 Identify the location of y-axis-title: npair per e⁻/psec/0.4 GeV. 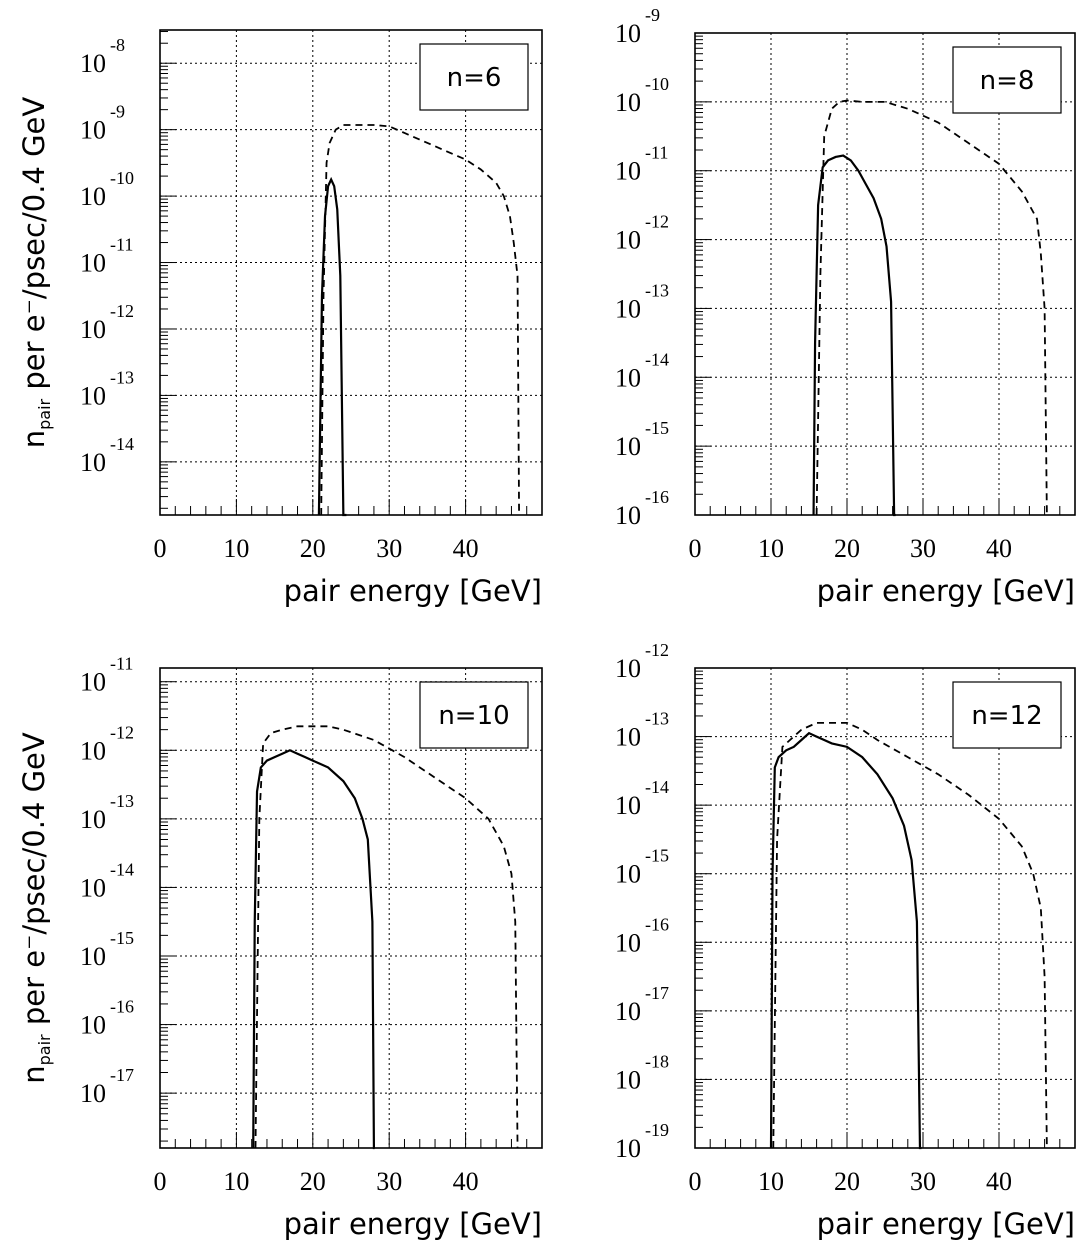
(35, 908).